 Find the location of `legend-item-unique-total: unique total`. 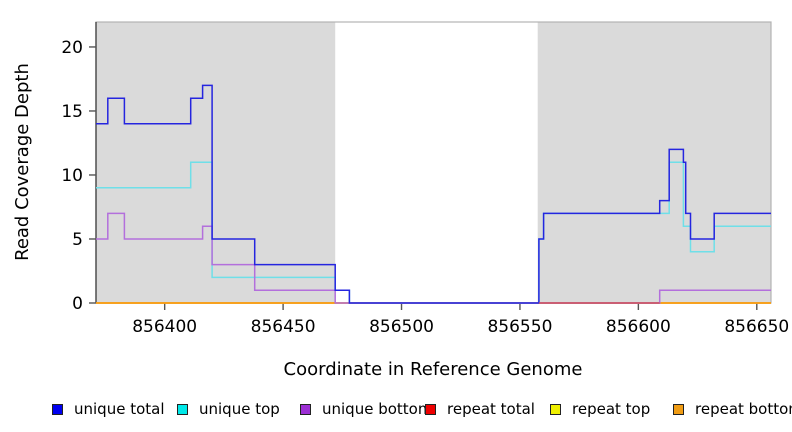

legend-item-unique-total: unique total is located at coordinates (108, 409).